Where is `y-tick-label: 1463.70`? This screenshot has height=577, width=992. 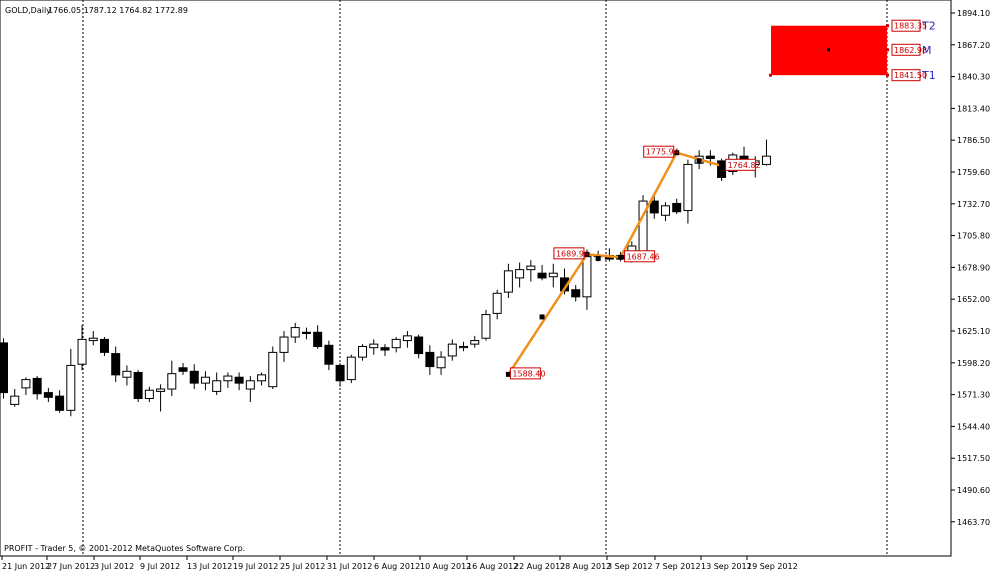 y-tick-label: 1463.70 is located at coordinates (973, 522).